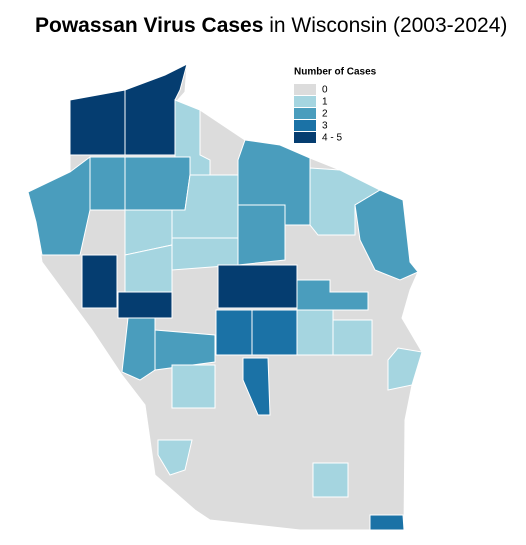 The width and height of the screenshot is (526, 545). I want to click on legend-label: 1, so click(325, 102).